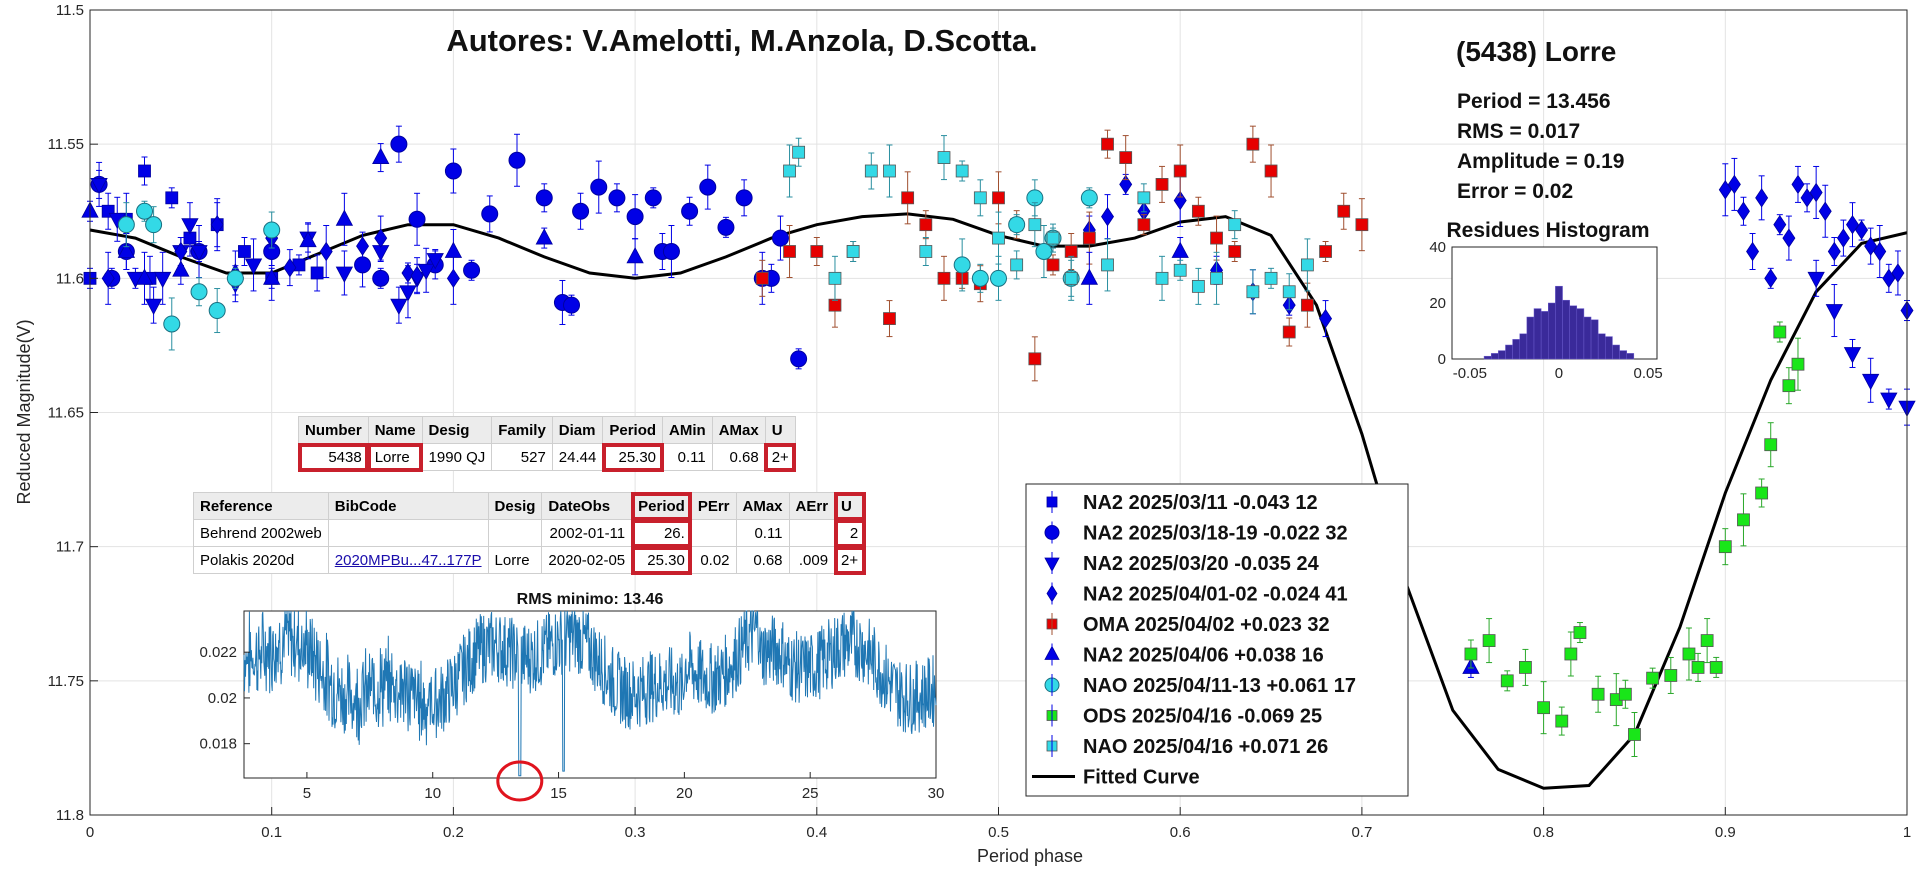 The width and height of the screenshot is (1920, 884). Describe the element at coordinates (1180, 832) in the screenshot. I see `x-tick-label: 0.6` at that location.